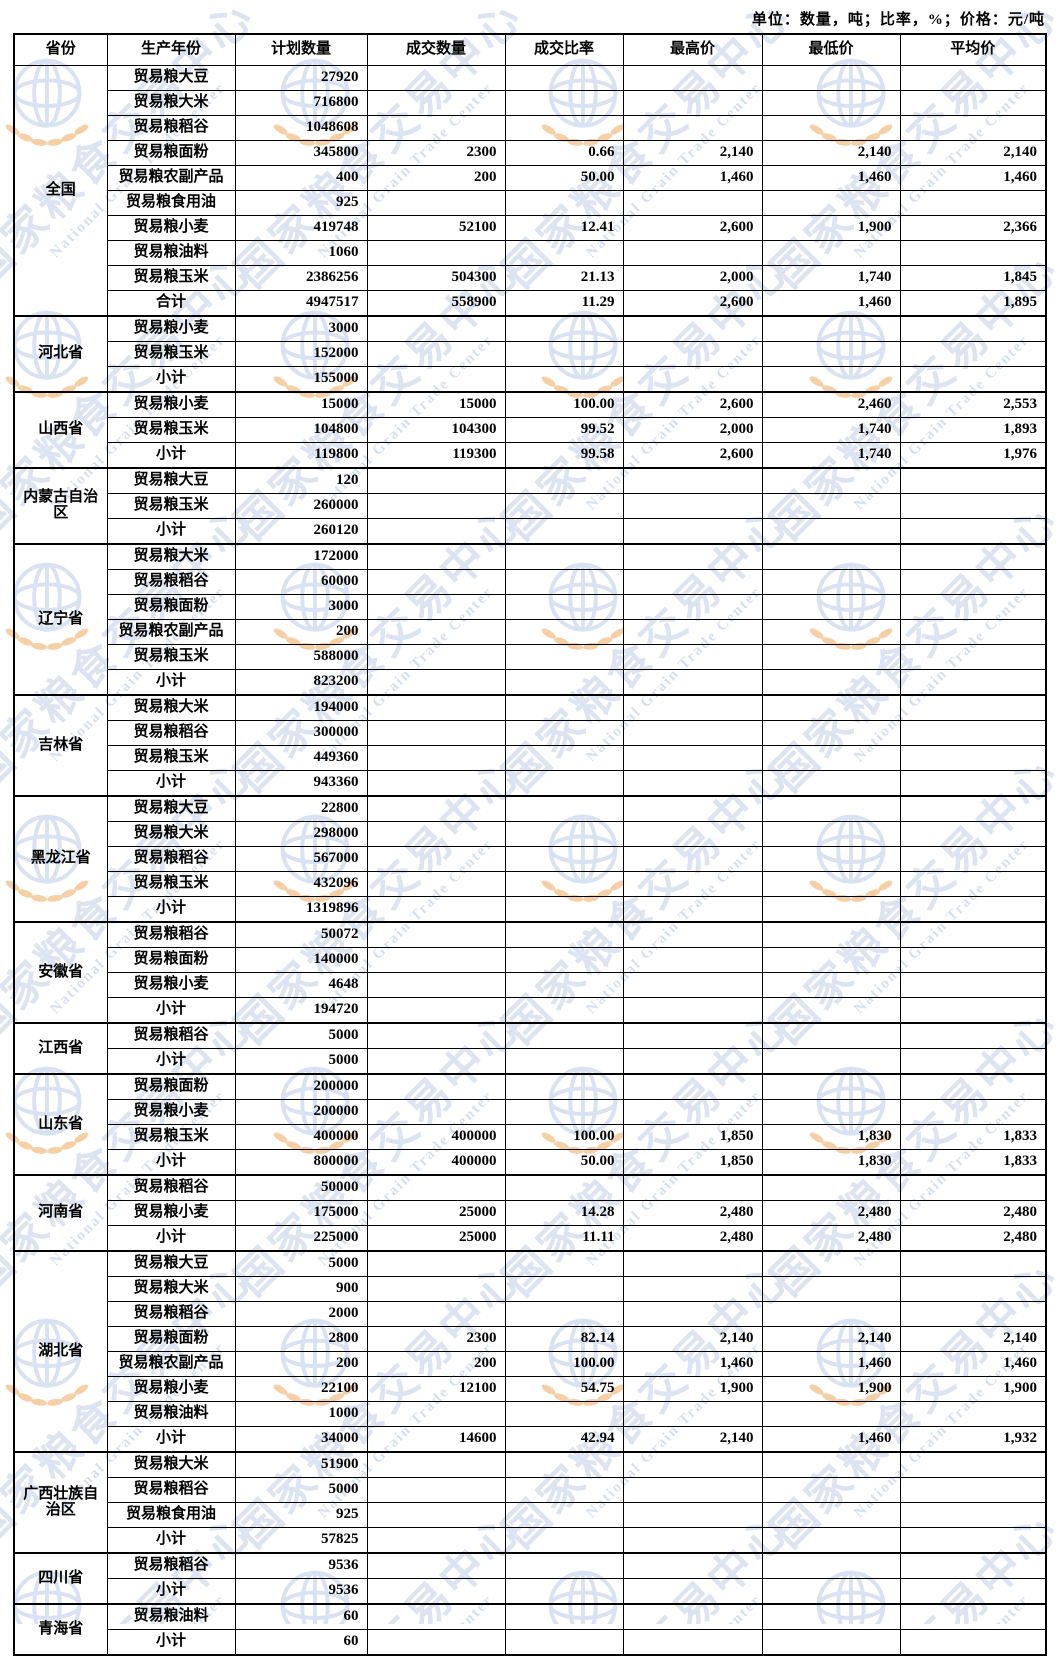  Describe the element at coordinates (973, 278) in the screenshot. I see `value-cell: 1,845` at that location.